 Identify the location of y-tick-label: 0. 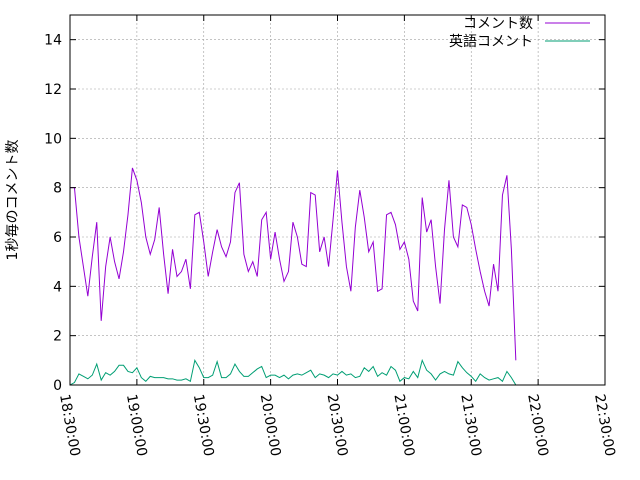
(57, 386).